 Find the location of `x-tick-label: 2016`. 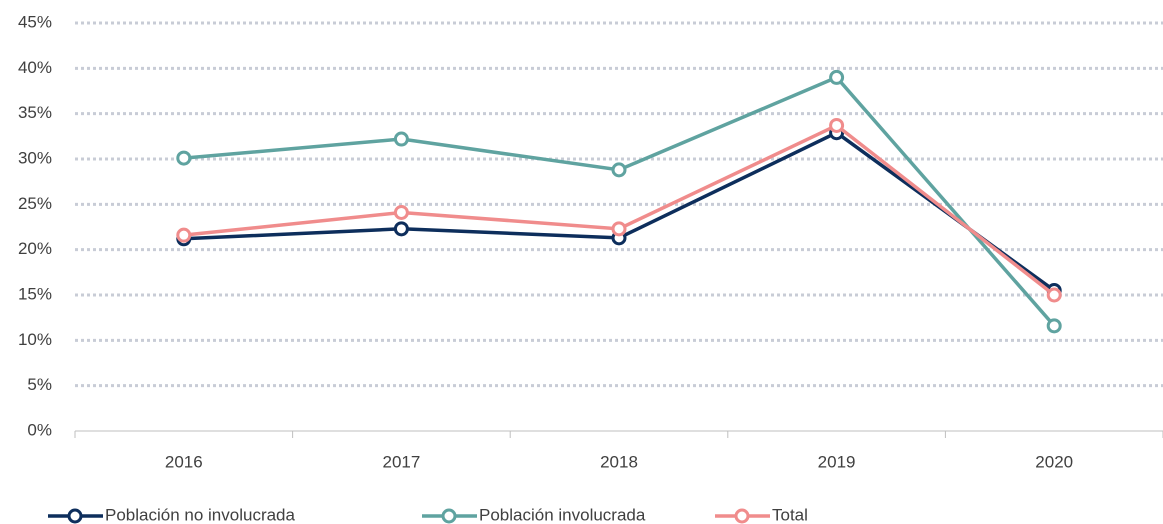

x-tick-label: 2016 is located at coordinates (184, 461).